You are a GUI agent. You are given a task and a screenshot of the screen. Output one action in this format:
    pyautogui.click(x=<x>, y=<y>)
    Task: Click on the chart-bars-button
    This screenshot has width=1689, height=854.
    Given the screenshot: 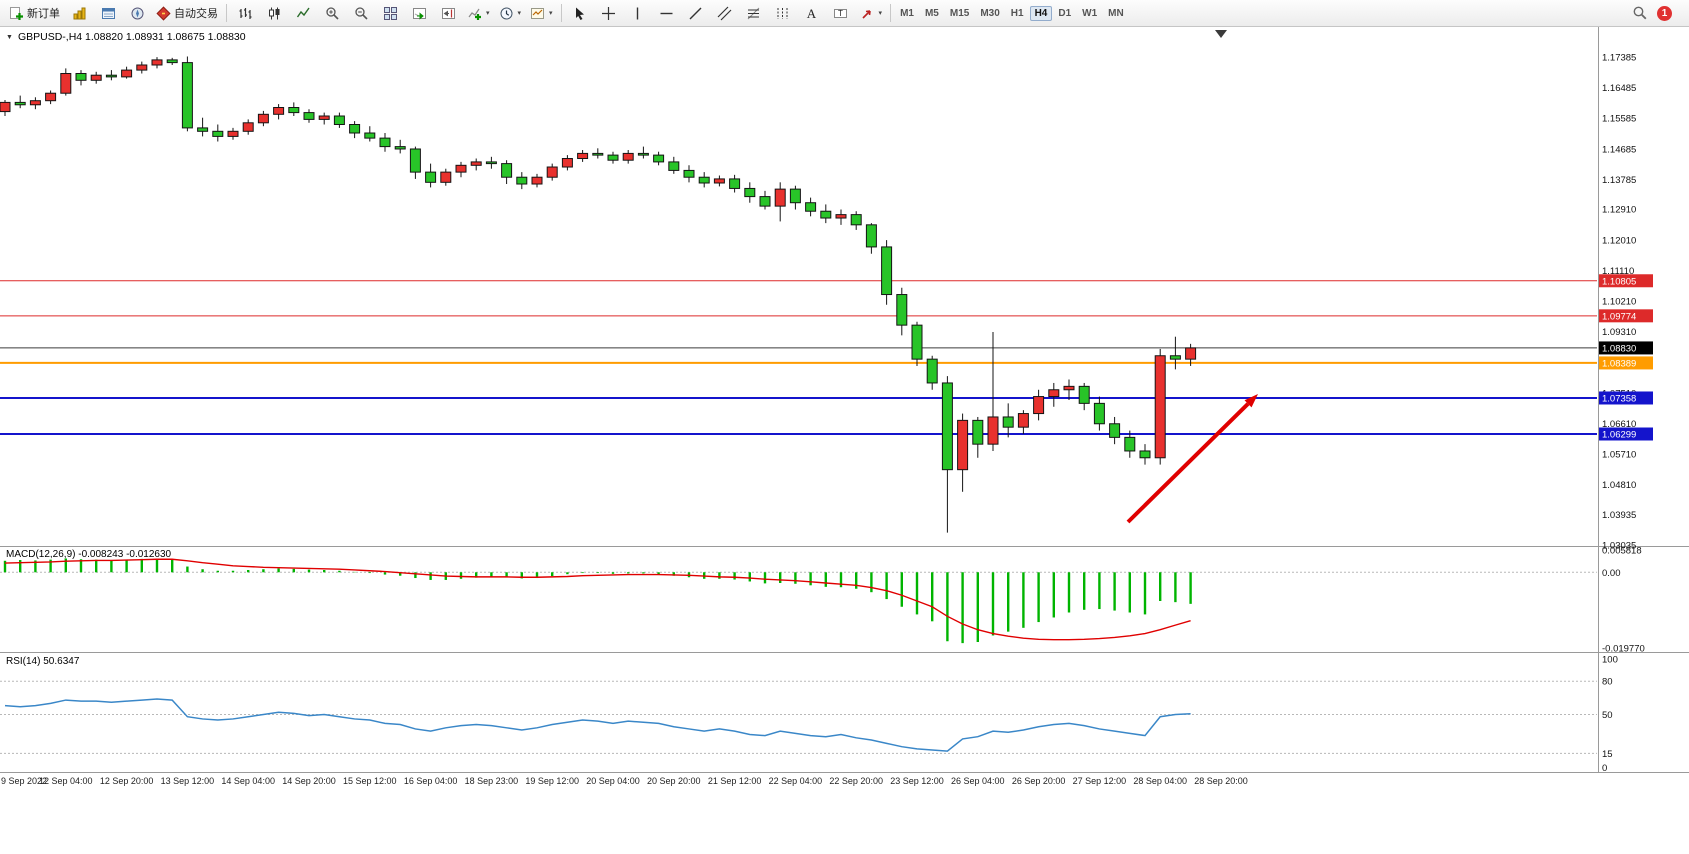 What is the action you would take?
    pyautogui.click(x=245, y=13)
    